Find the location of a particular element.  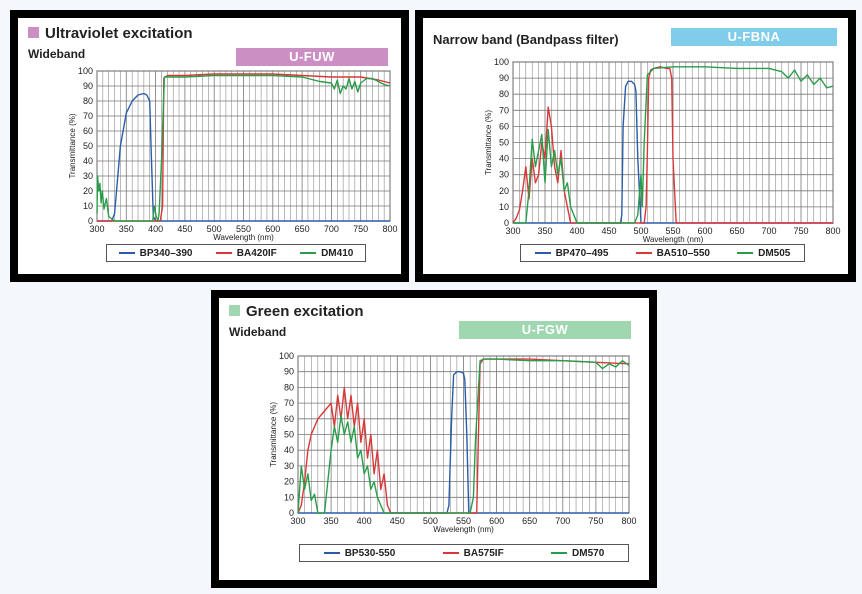

chart-title: Narrow band (Bandpass filter) is located at coordinates (526, 39).